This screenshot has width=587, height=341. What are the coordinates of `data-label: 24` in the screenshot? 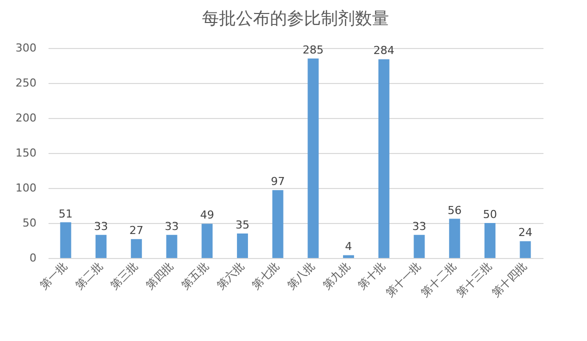 It's located at (525, 233).